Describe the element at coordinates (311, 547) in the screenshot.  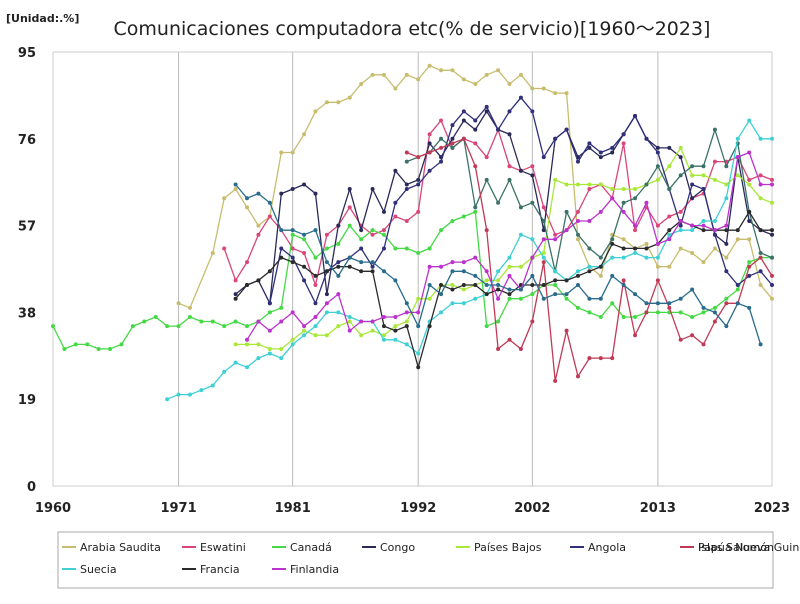
I see `legend-label: Canadá` at that location.